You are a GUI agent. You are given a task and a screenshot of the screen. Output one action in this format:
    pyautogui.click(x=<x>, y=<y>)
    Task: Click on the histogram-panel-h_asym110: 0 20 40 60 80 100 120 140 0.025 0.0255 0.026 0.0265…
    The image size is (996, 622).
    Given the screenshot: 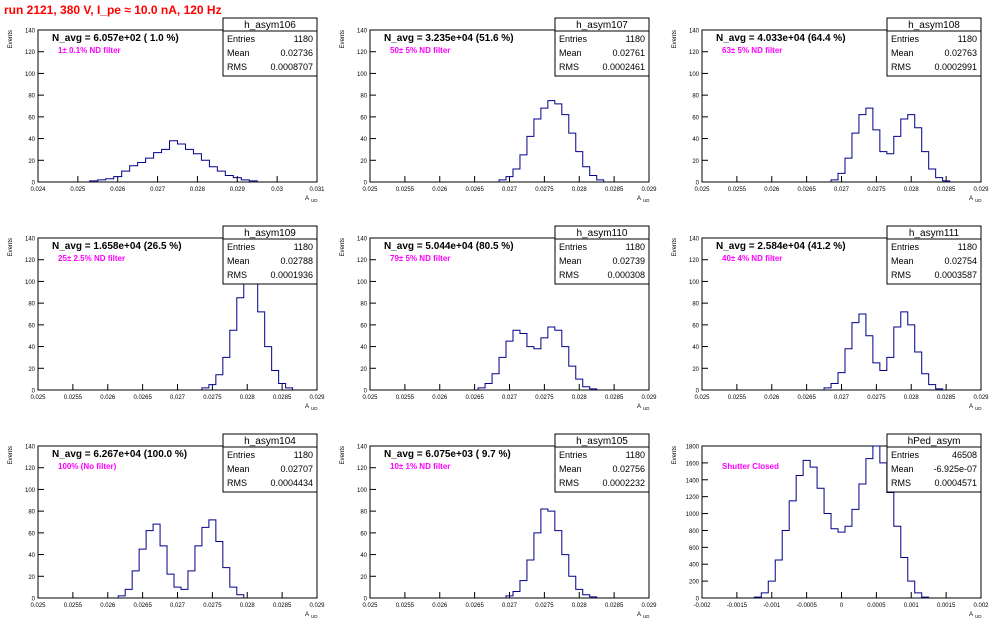 What is the action you would take?
    pyautogui.click(x=498, y=318)
    